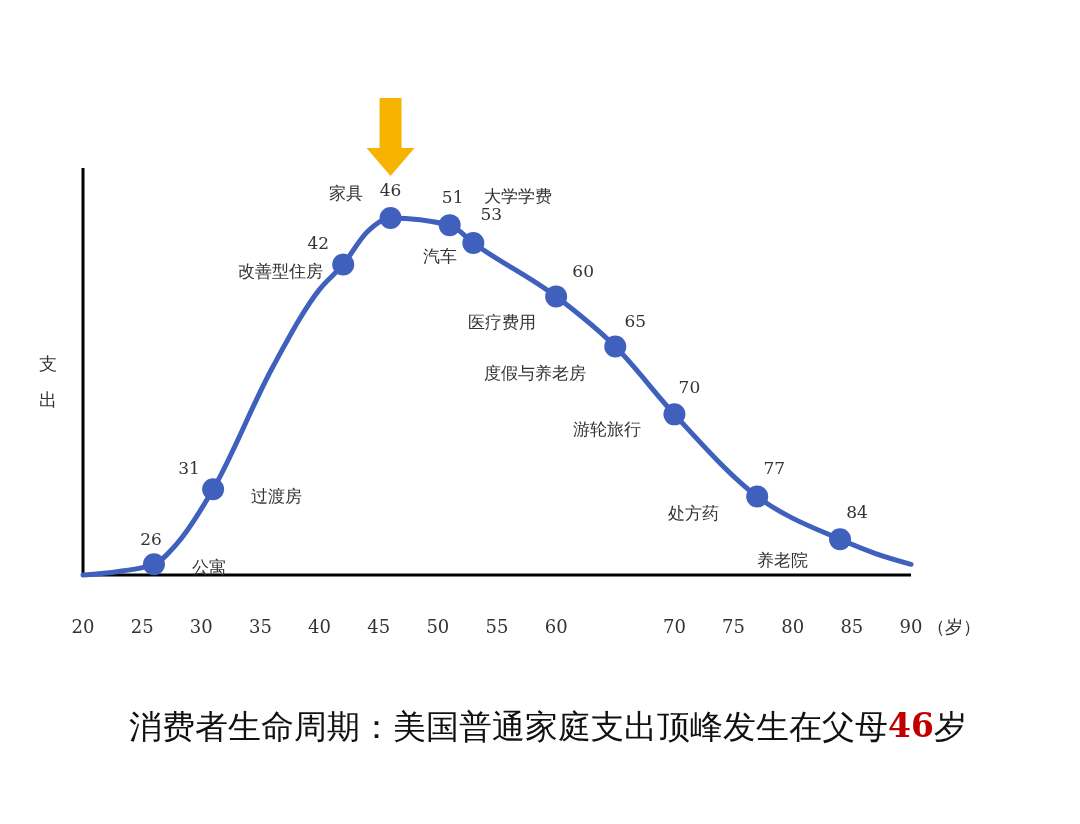 This screenshot has width=1080, height=824. What do you see at coordinates (556, 626) in the screenshot?
I see `x-tick-label: 60` at bounding box center [556, 626].